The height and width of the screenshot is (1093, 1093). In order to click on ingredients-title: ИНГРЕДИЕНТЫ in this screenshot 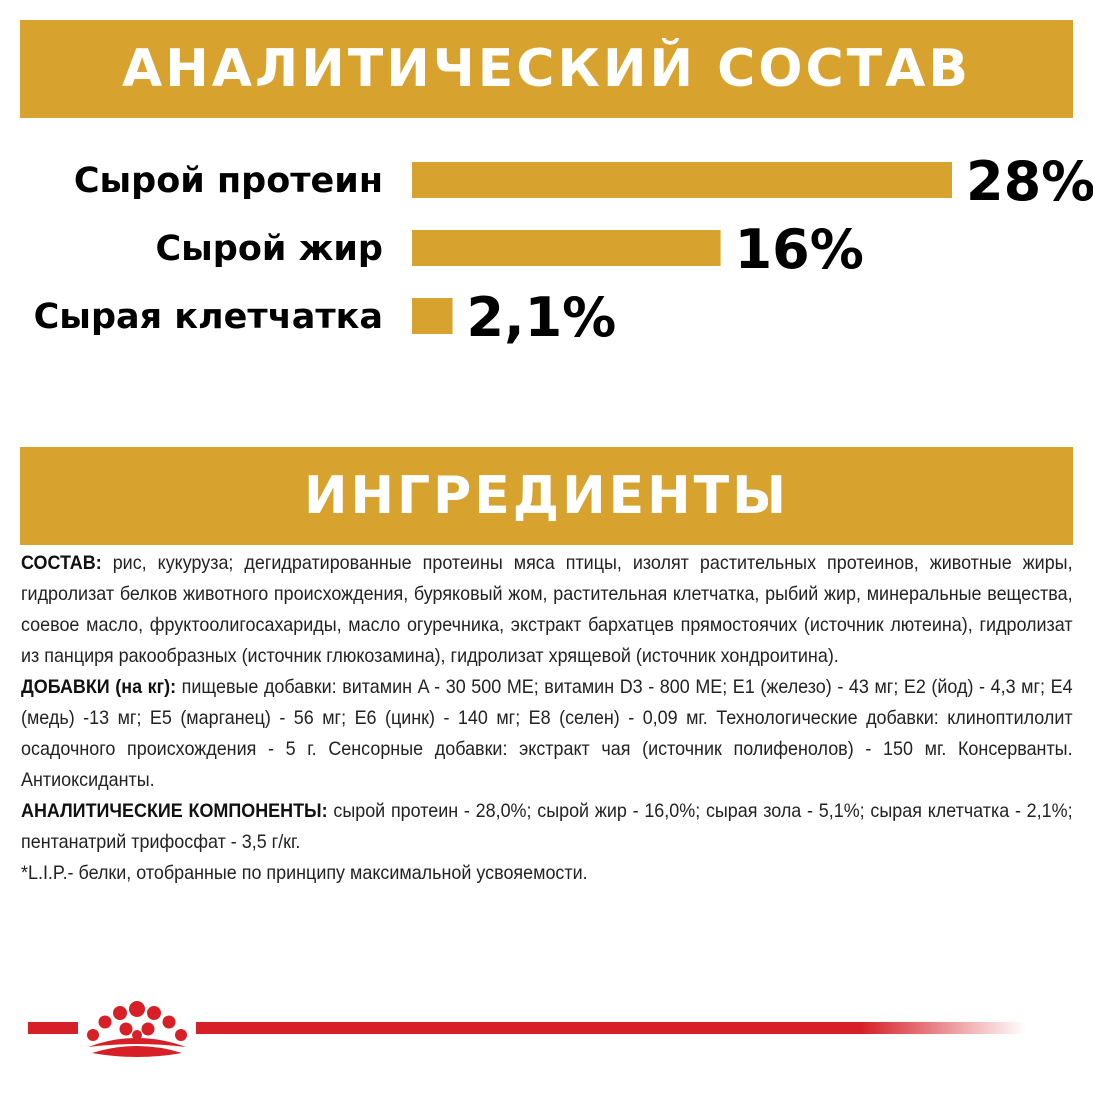, I will do `click(546, 496)`.